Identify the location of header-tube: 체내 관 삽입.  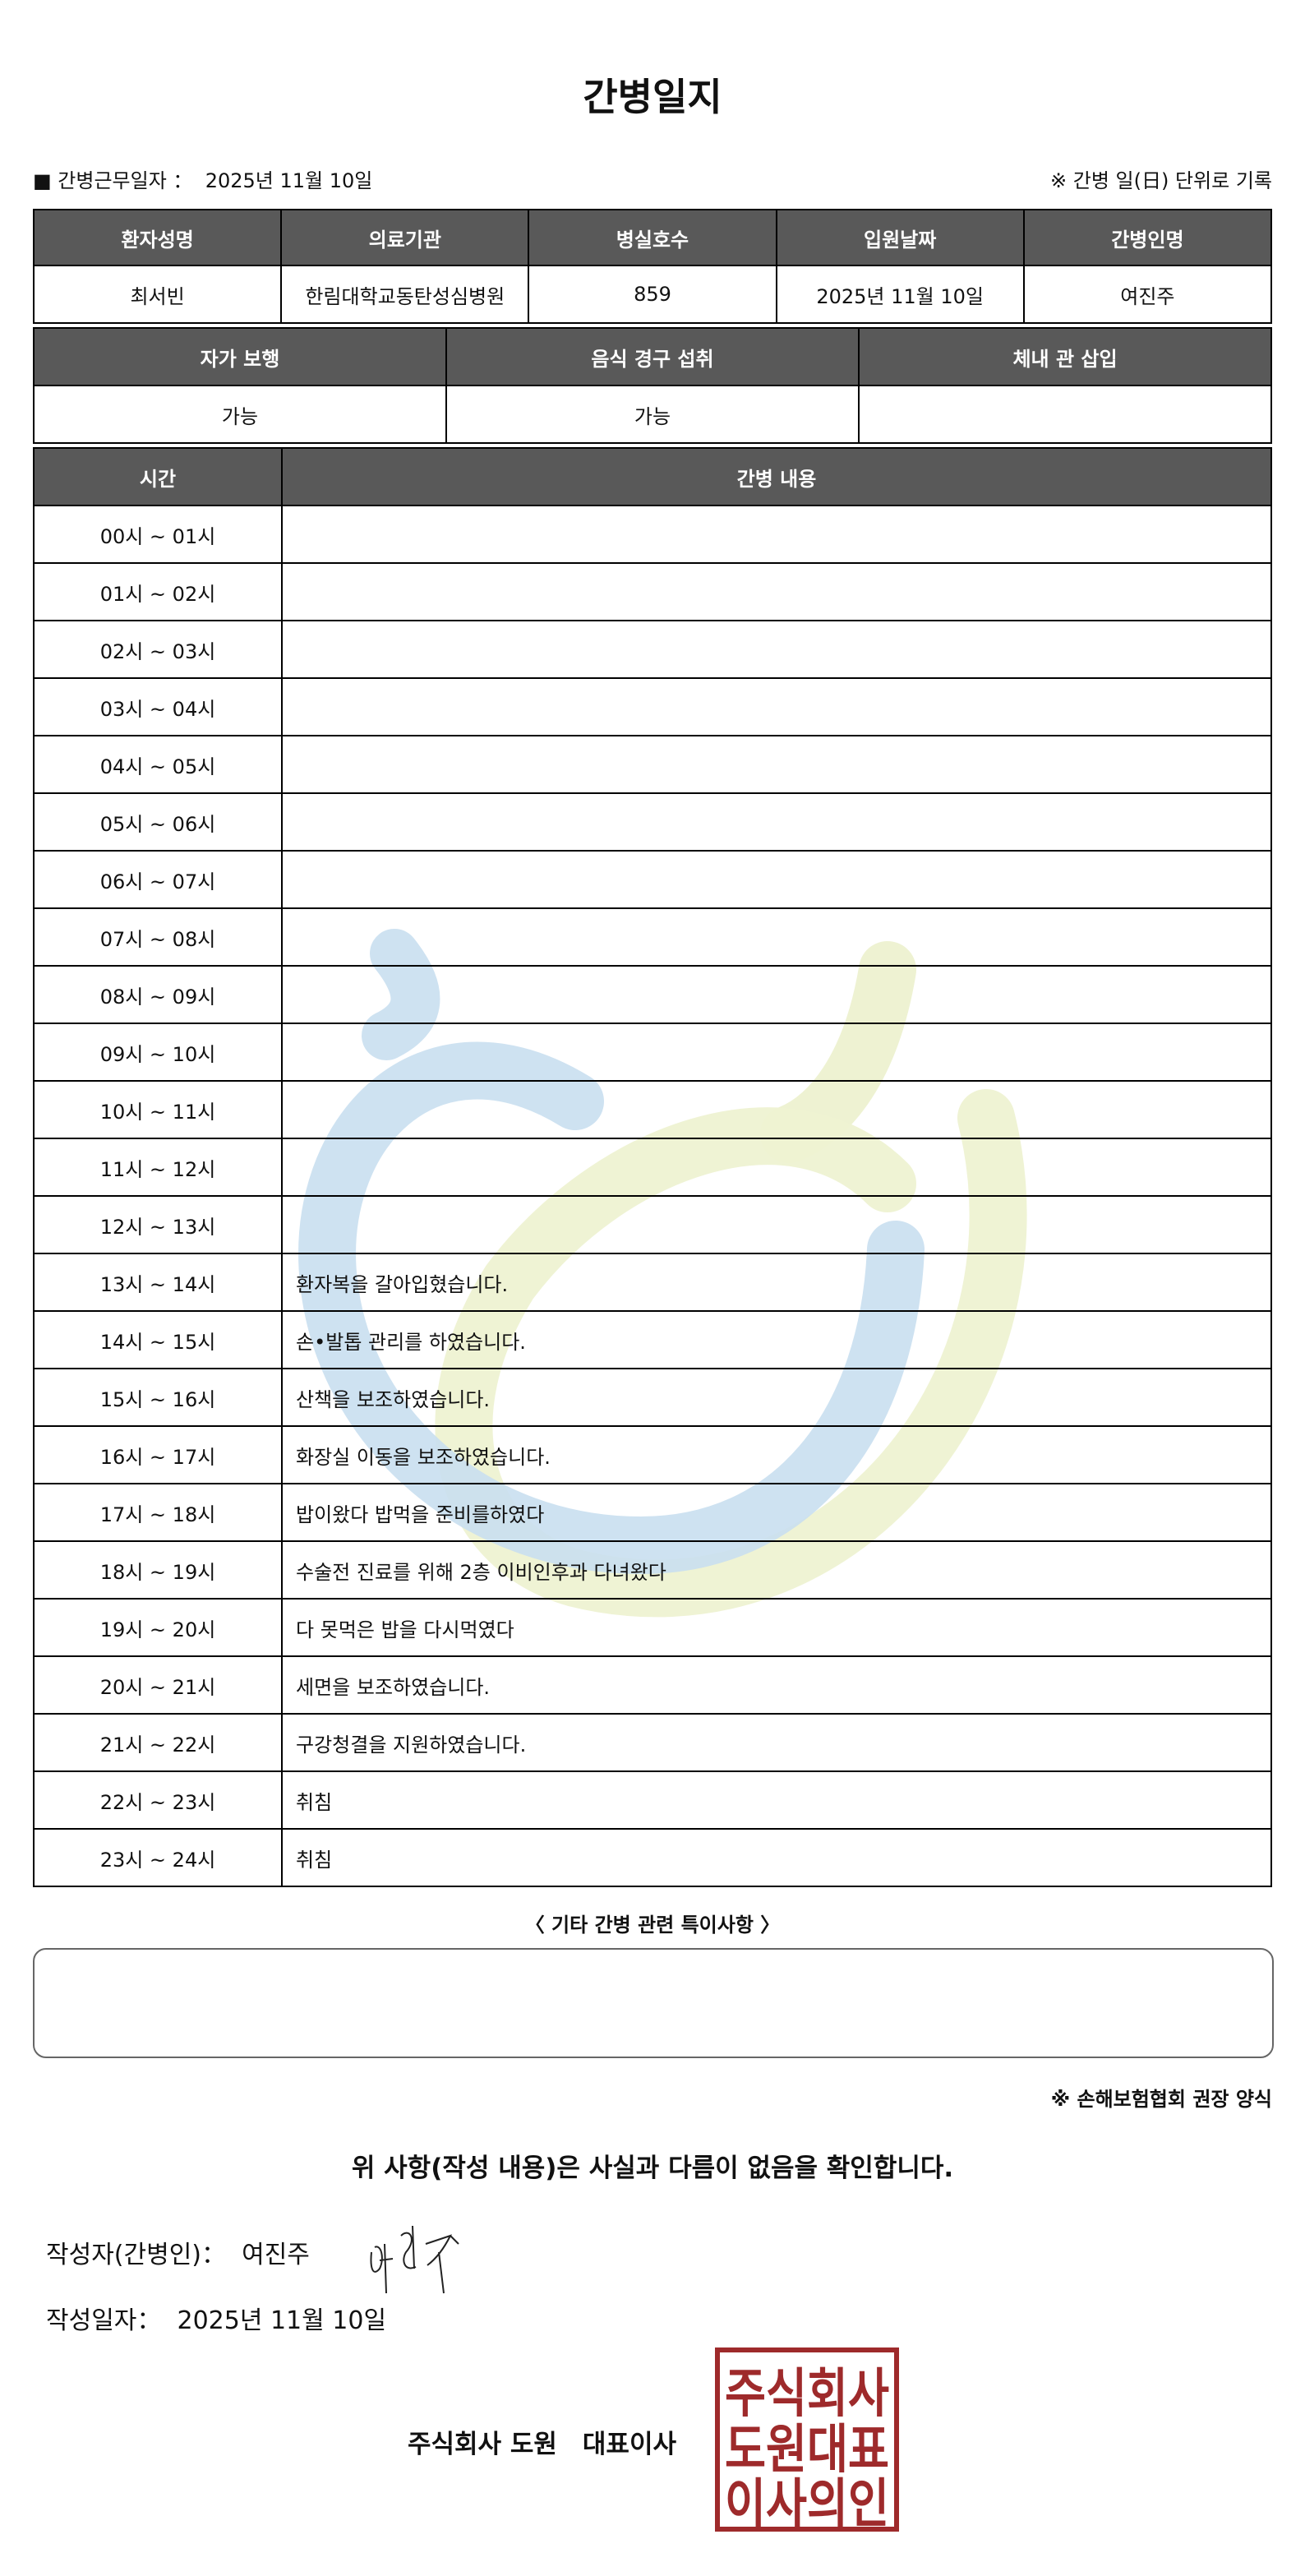
(1065, 357).